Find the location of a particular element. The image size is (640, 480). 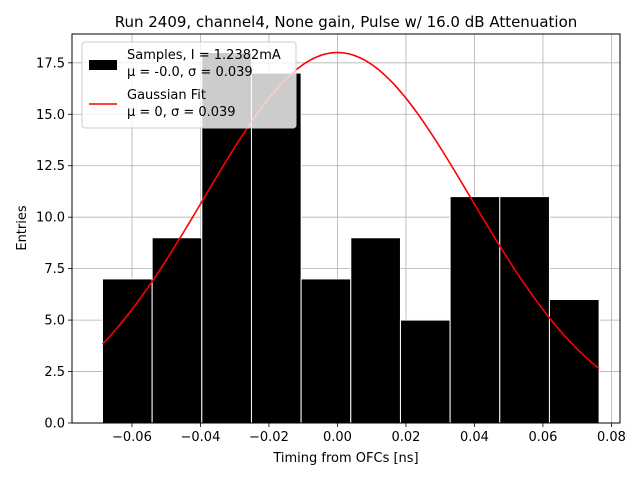

x-tick-label: 0.04 is located at coordinates (474, 437).